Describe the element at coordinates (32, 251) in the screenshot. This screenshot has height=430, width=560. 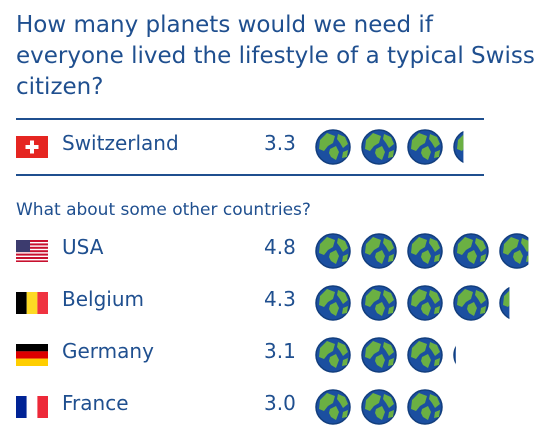
I see `usa-flag-icon` at that location.